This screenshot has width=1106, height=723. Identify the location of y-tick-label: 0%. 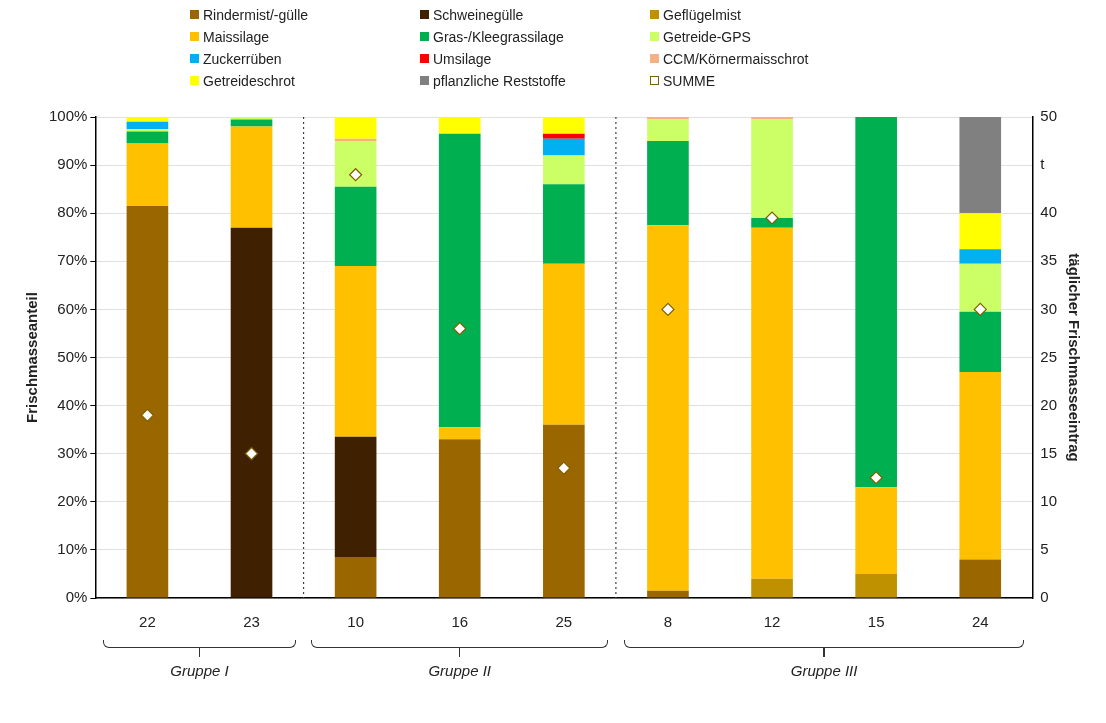
(76, 597).